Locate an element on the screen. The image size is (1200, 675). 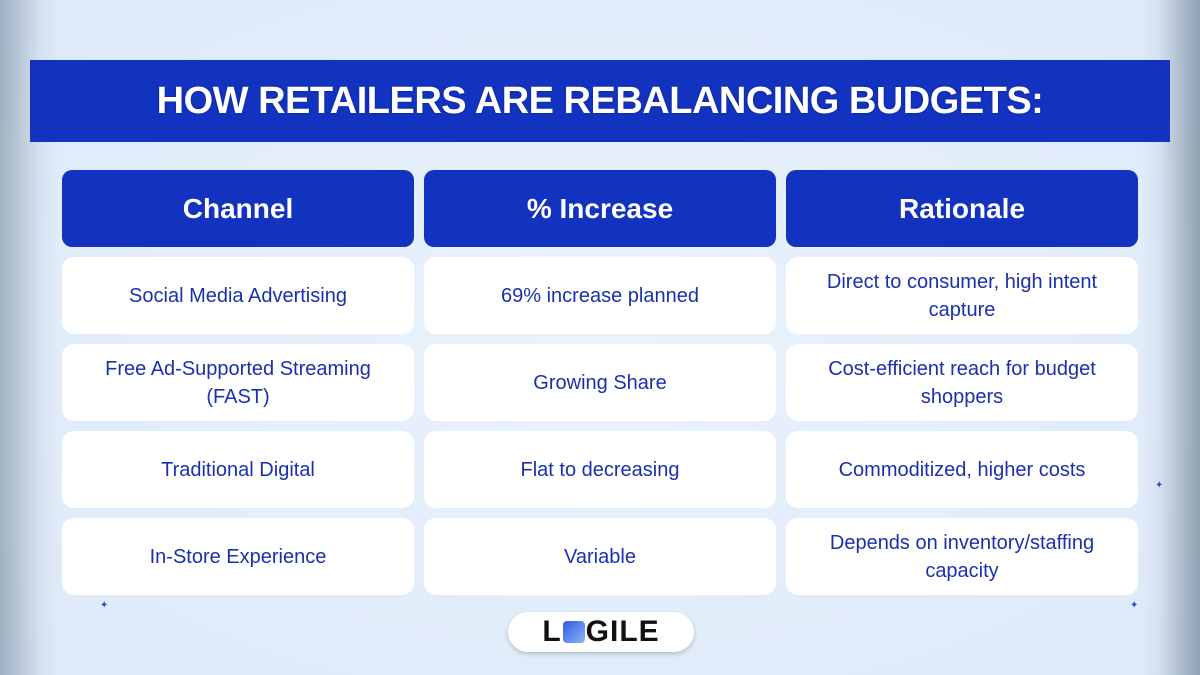
column-header-increase: % Increase is located at coordinates (600, 208).